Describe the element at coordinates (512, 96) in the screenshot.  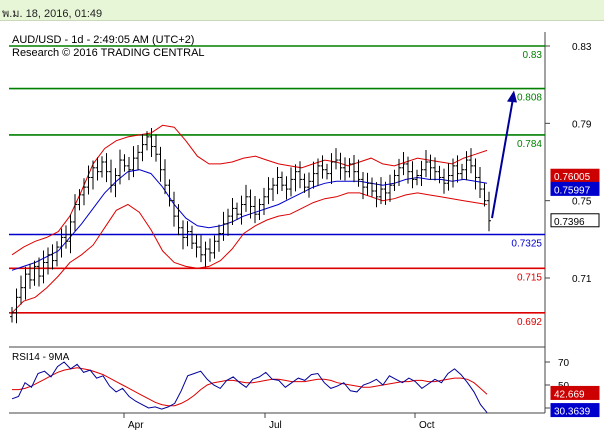
I see `arrow-head` at that location.